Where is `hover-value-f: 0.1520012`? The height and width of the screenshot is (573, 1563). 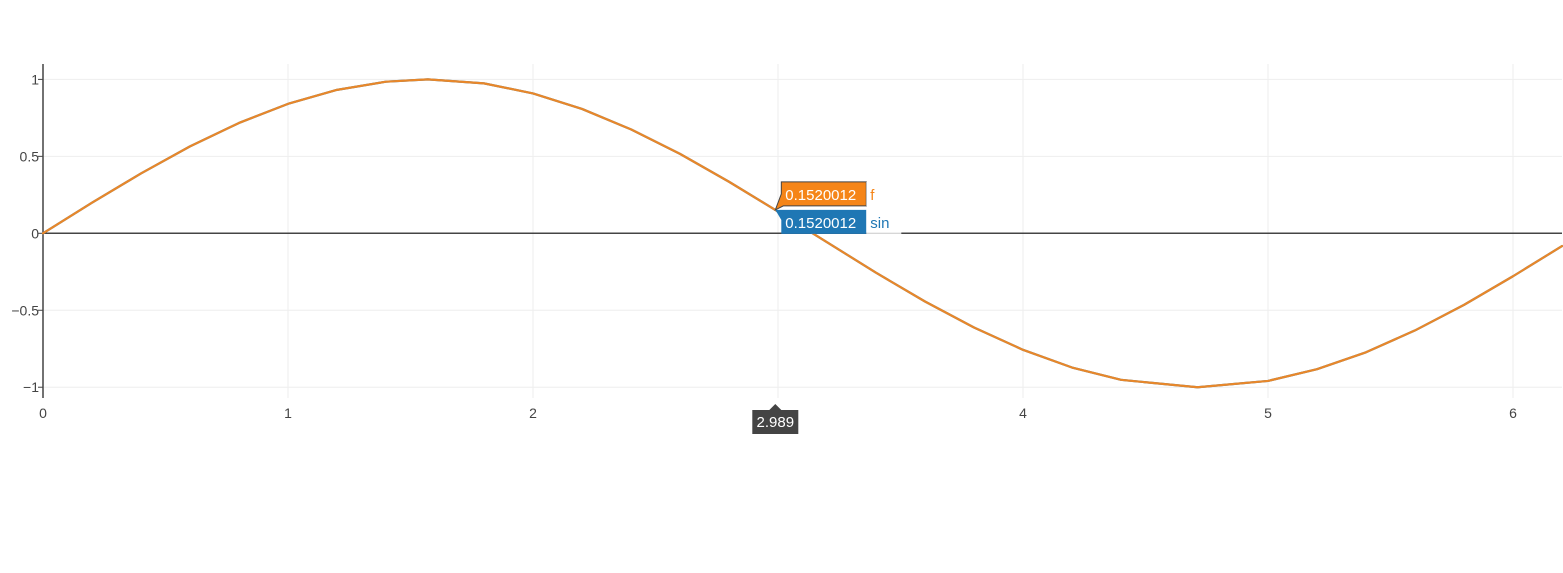
hover-value-f: 0.1520012 is located at coordinates (820, 195).